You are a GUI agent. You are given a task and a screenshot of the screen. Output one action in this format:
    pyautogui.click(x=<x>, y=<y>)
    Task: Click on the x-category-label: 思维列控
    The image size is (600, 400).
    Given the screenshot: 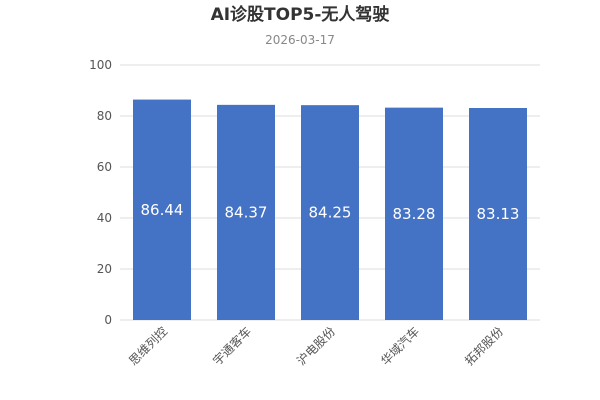 What is the action you would take?
    pyautogui.click(x=148, y=346)
    